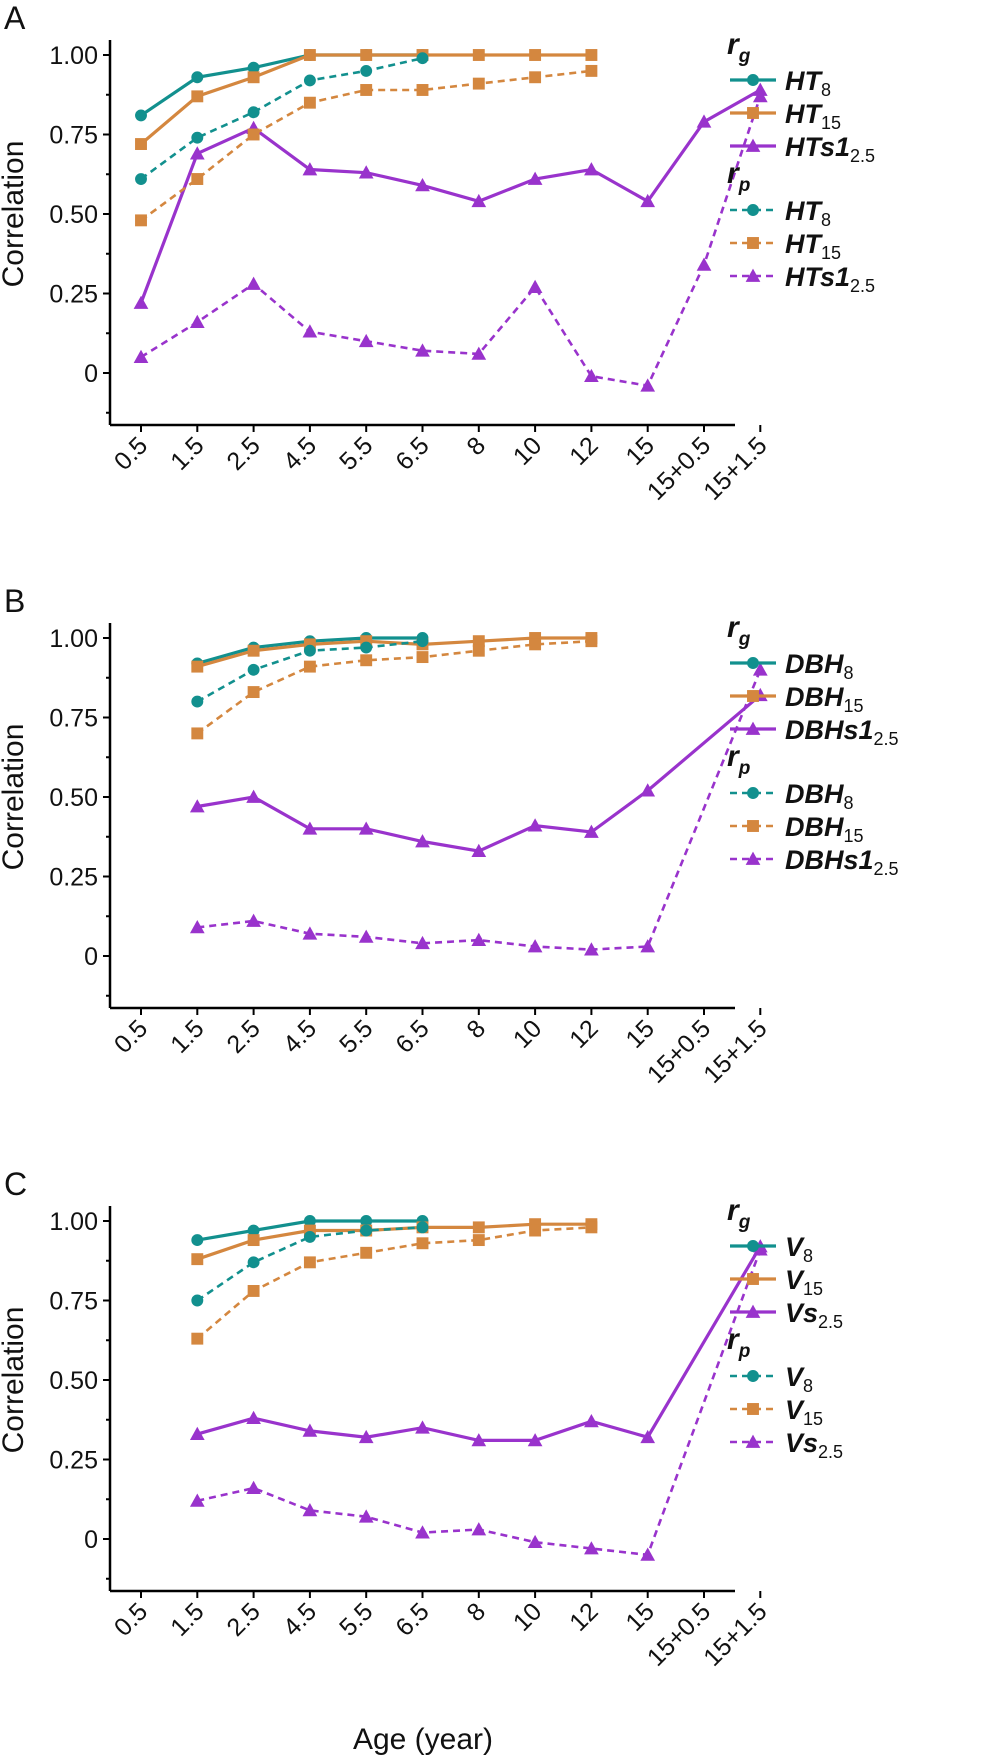 The width and height of the screenshot is (1001, 1757). What do you see at coordinates (814, 1445) in the screenshot?
I see `legend-label: Vs2.5` at bounding box center [814, 1445].